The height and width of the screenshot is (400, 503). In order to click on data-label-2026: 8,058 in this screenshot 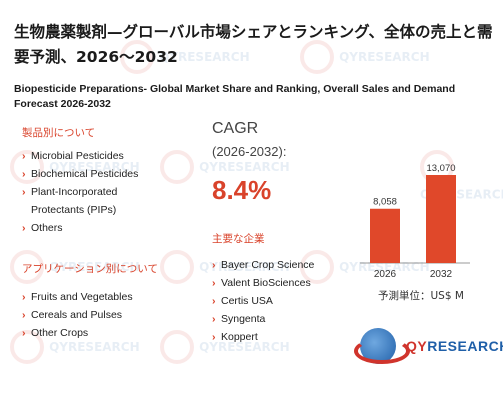, I will do `click(385, 202)`.